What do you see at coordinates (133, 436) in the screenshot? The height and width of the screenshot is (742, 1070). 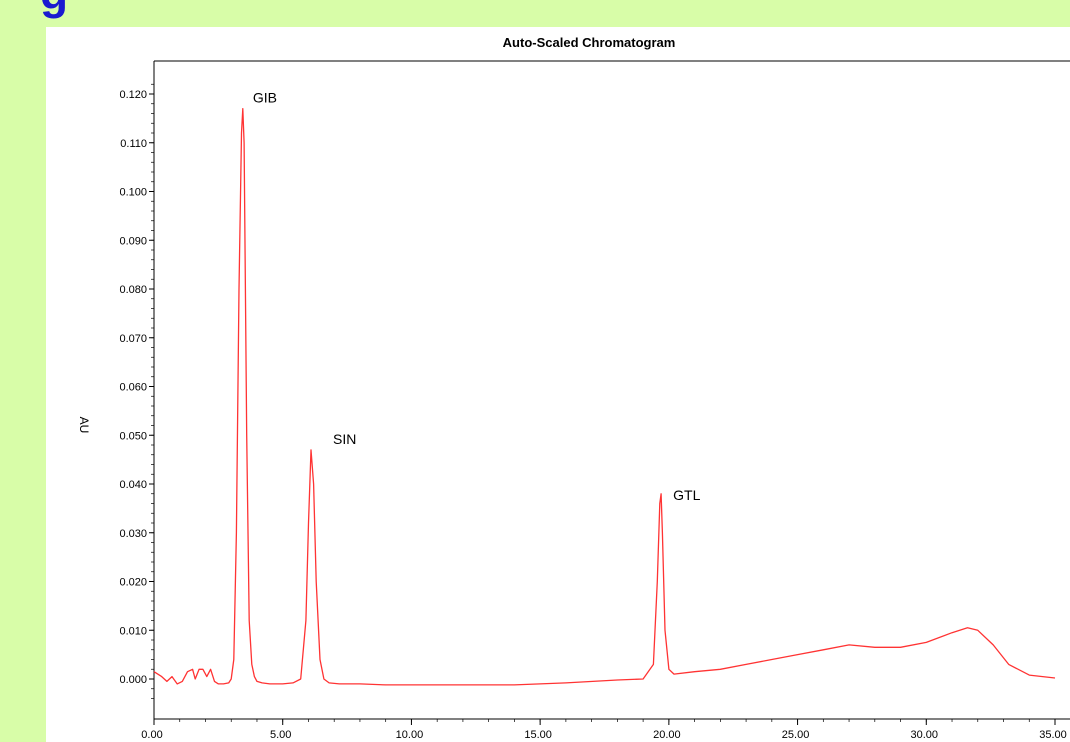 I see `y-tick-label: 0.050` at bounding box center [133, 436].